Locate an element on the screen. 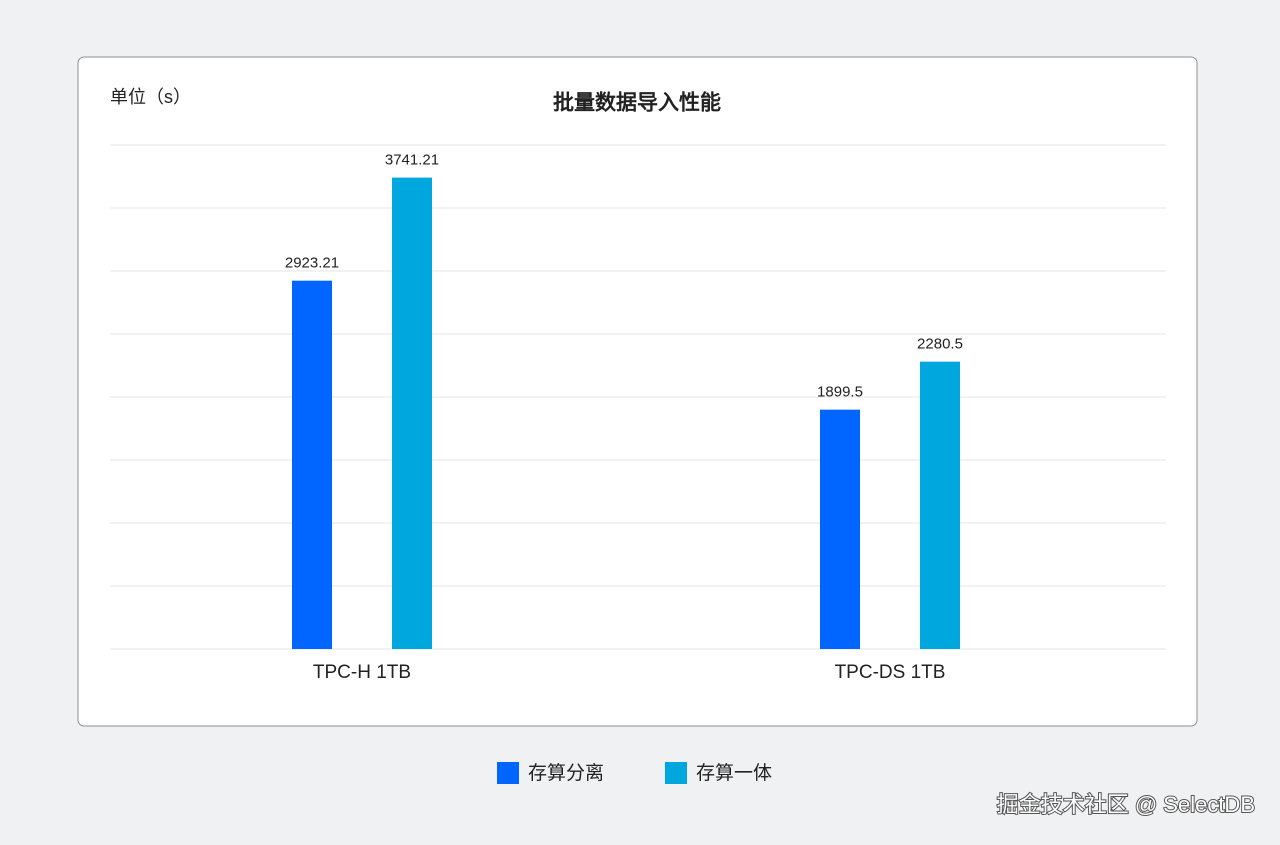 The image size is (1280, 845). x-tick-label: TPC-H 1TB is located at coordinates (362, 672).